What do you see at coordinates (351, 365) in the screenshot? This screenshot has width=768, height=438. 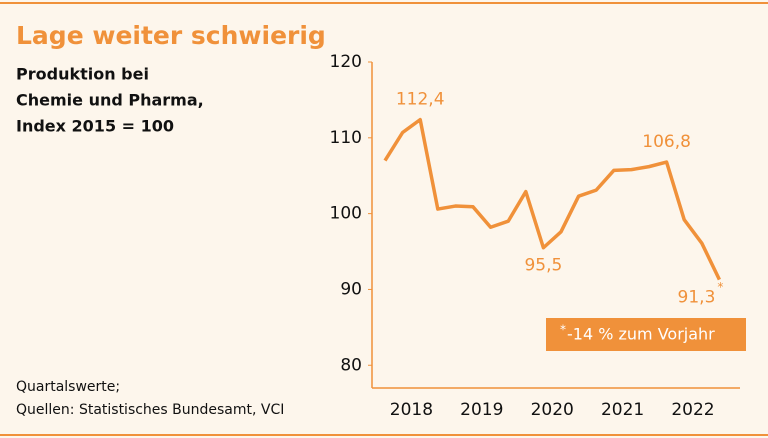 I see `y-tick-label: 80` at bounding box center [351, 365].